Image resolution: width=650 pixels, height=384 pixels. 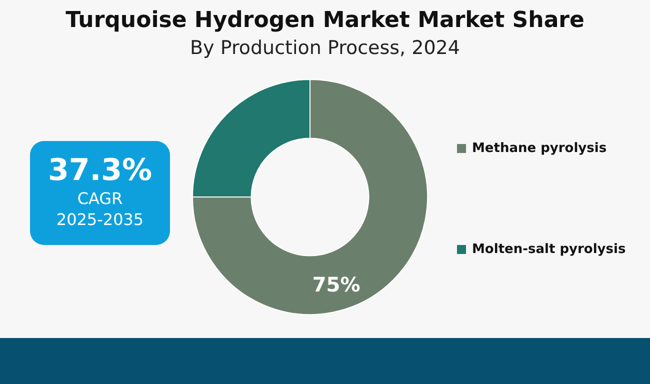 I want to click on cagr-card: 37.3% CAGR 2025-2035, so click(x=100, y=193).